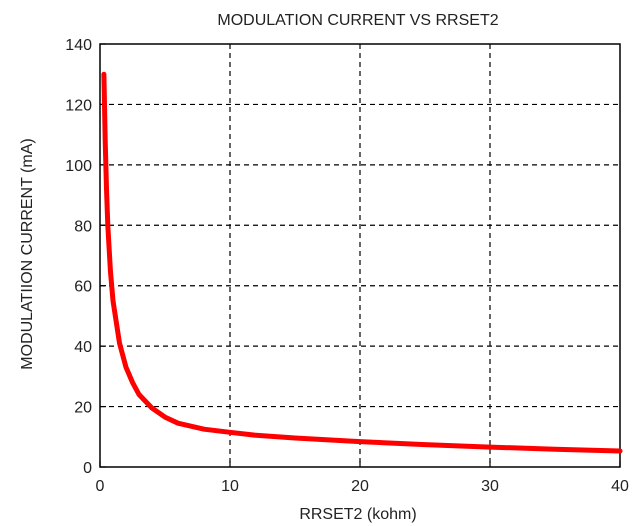  Describe the element at coordinates (83, 226) in the screenshot. I see `y-tick-label: 80` at that location.